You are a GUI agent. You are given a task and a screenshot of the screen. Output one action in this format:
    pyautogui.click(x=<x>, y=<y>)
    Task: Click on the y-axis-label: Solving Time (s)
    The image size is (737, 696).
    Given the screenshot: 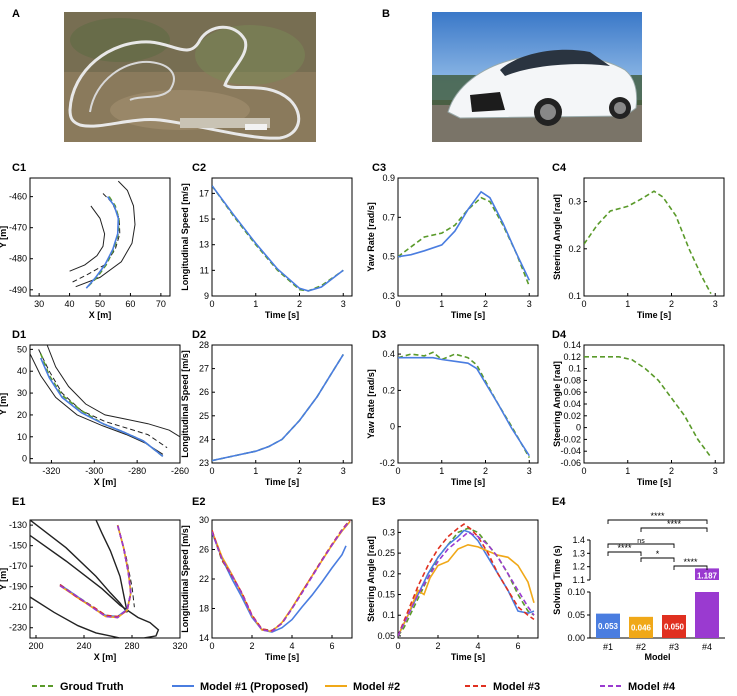 What is the action you would take?
    pyautogui.click(x=557, y=579)
    